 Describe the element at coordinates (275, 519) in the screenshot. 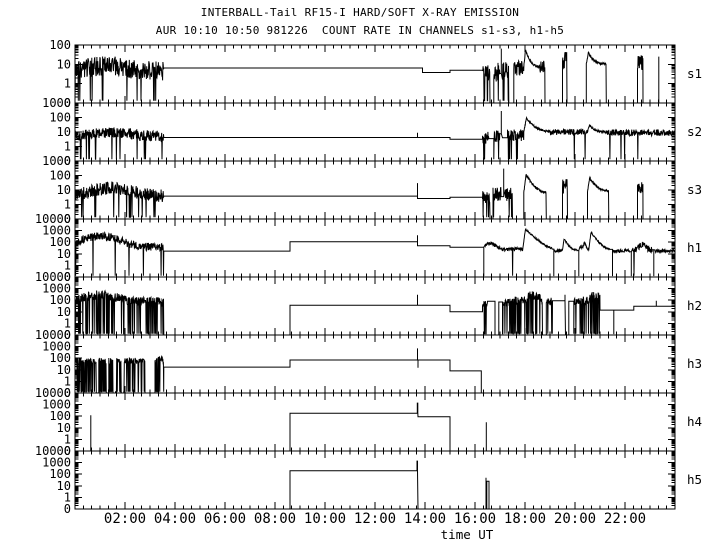

I see `x-tick-label: 08:00` at that location.